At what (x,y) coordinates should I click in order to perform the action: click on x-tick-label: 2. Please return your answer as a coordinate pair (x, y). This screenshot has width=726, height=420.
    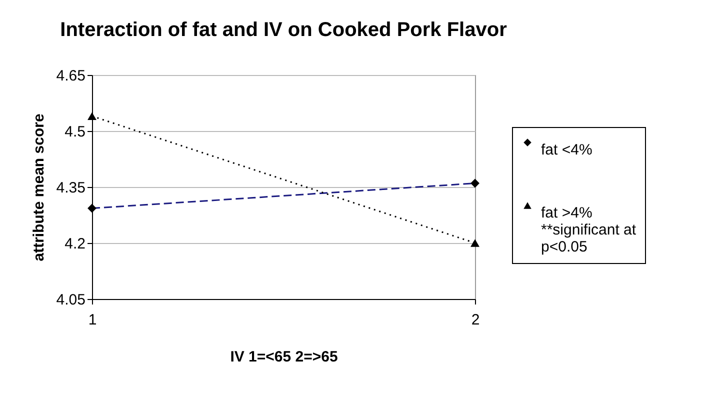
    Looking at the image, I should click on (475, 320).